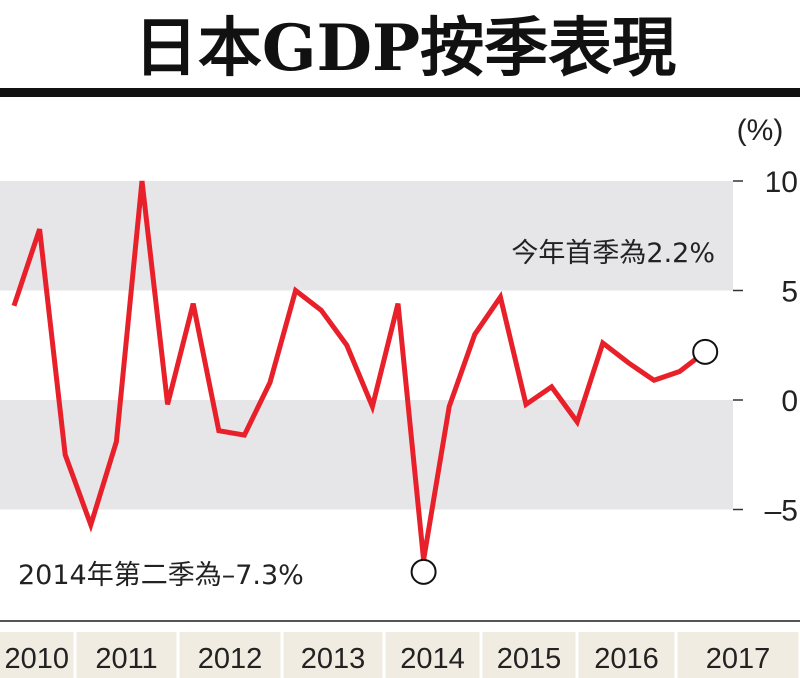 Image resolution: width=800 pixels, height=678 pixels. What do you see at coordinates (760, 130) in the screenshot?
I see `y-unit-label: (%)` at bounding box center [760, 130].